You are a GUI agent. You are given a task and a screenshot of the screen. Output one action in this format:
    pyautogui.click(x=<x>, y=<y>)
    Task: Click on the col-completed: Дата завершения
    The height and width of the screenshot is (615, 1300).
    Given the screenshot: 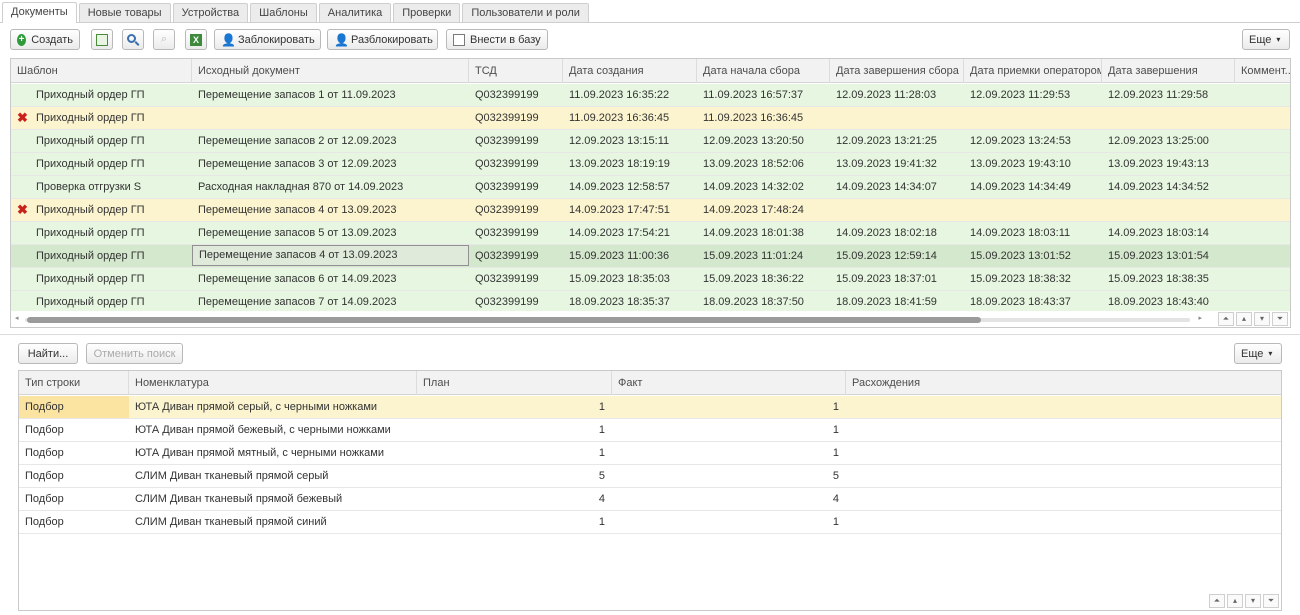 What is the action you would take?
    pyautogui.click(x=1168, y=71)
    